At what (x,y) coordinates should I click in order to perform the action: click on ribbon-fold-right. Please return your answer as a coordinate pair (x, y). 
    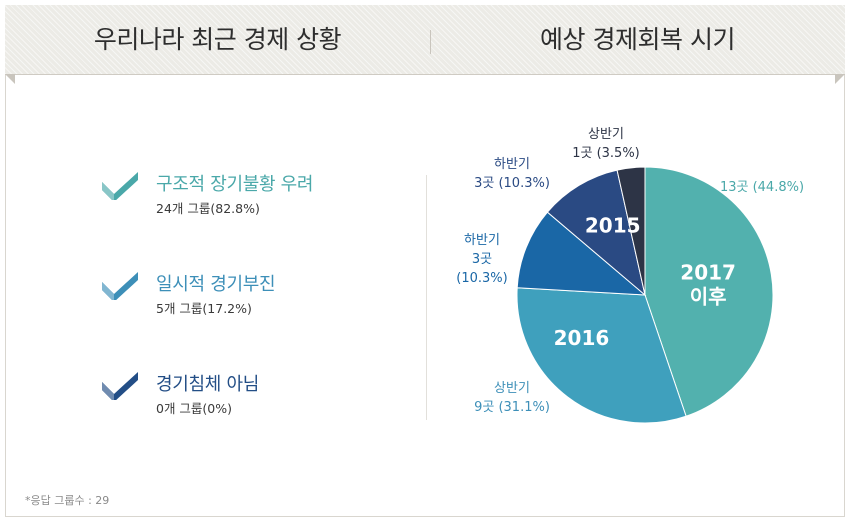
    Looking at the image, I should click on (840, 79).